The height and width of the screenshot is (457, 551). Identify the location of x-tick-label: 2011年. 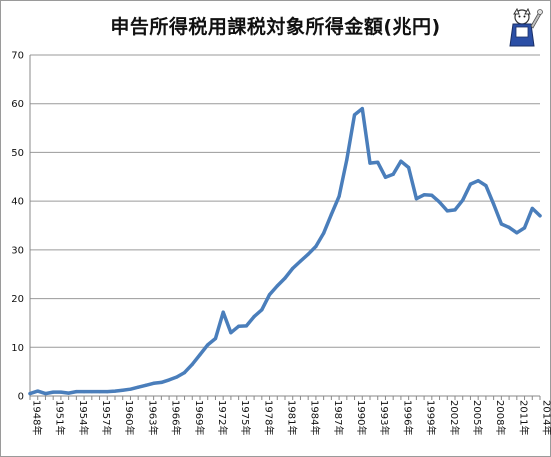
(523, 417).